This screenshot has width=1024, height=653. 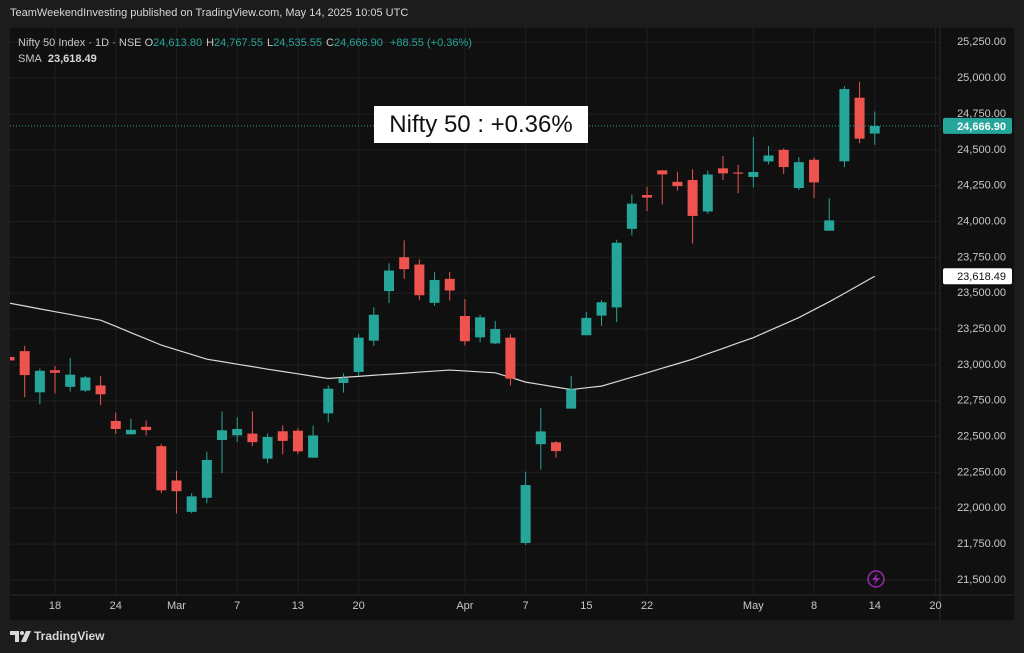 What do you see at coordinates (875, 606) in the screenshot?
I see `x-tick-label: 14` at bounding box center [875, 606].